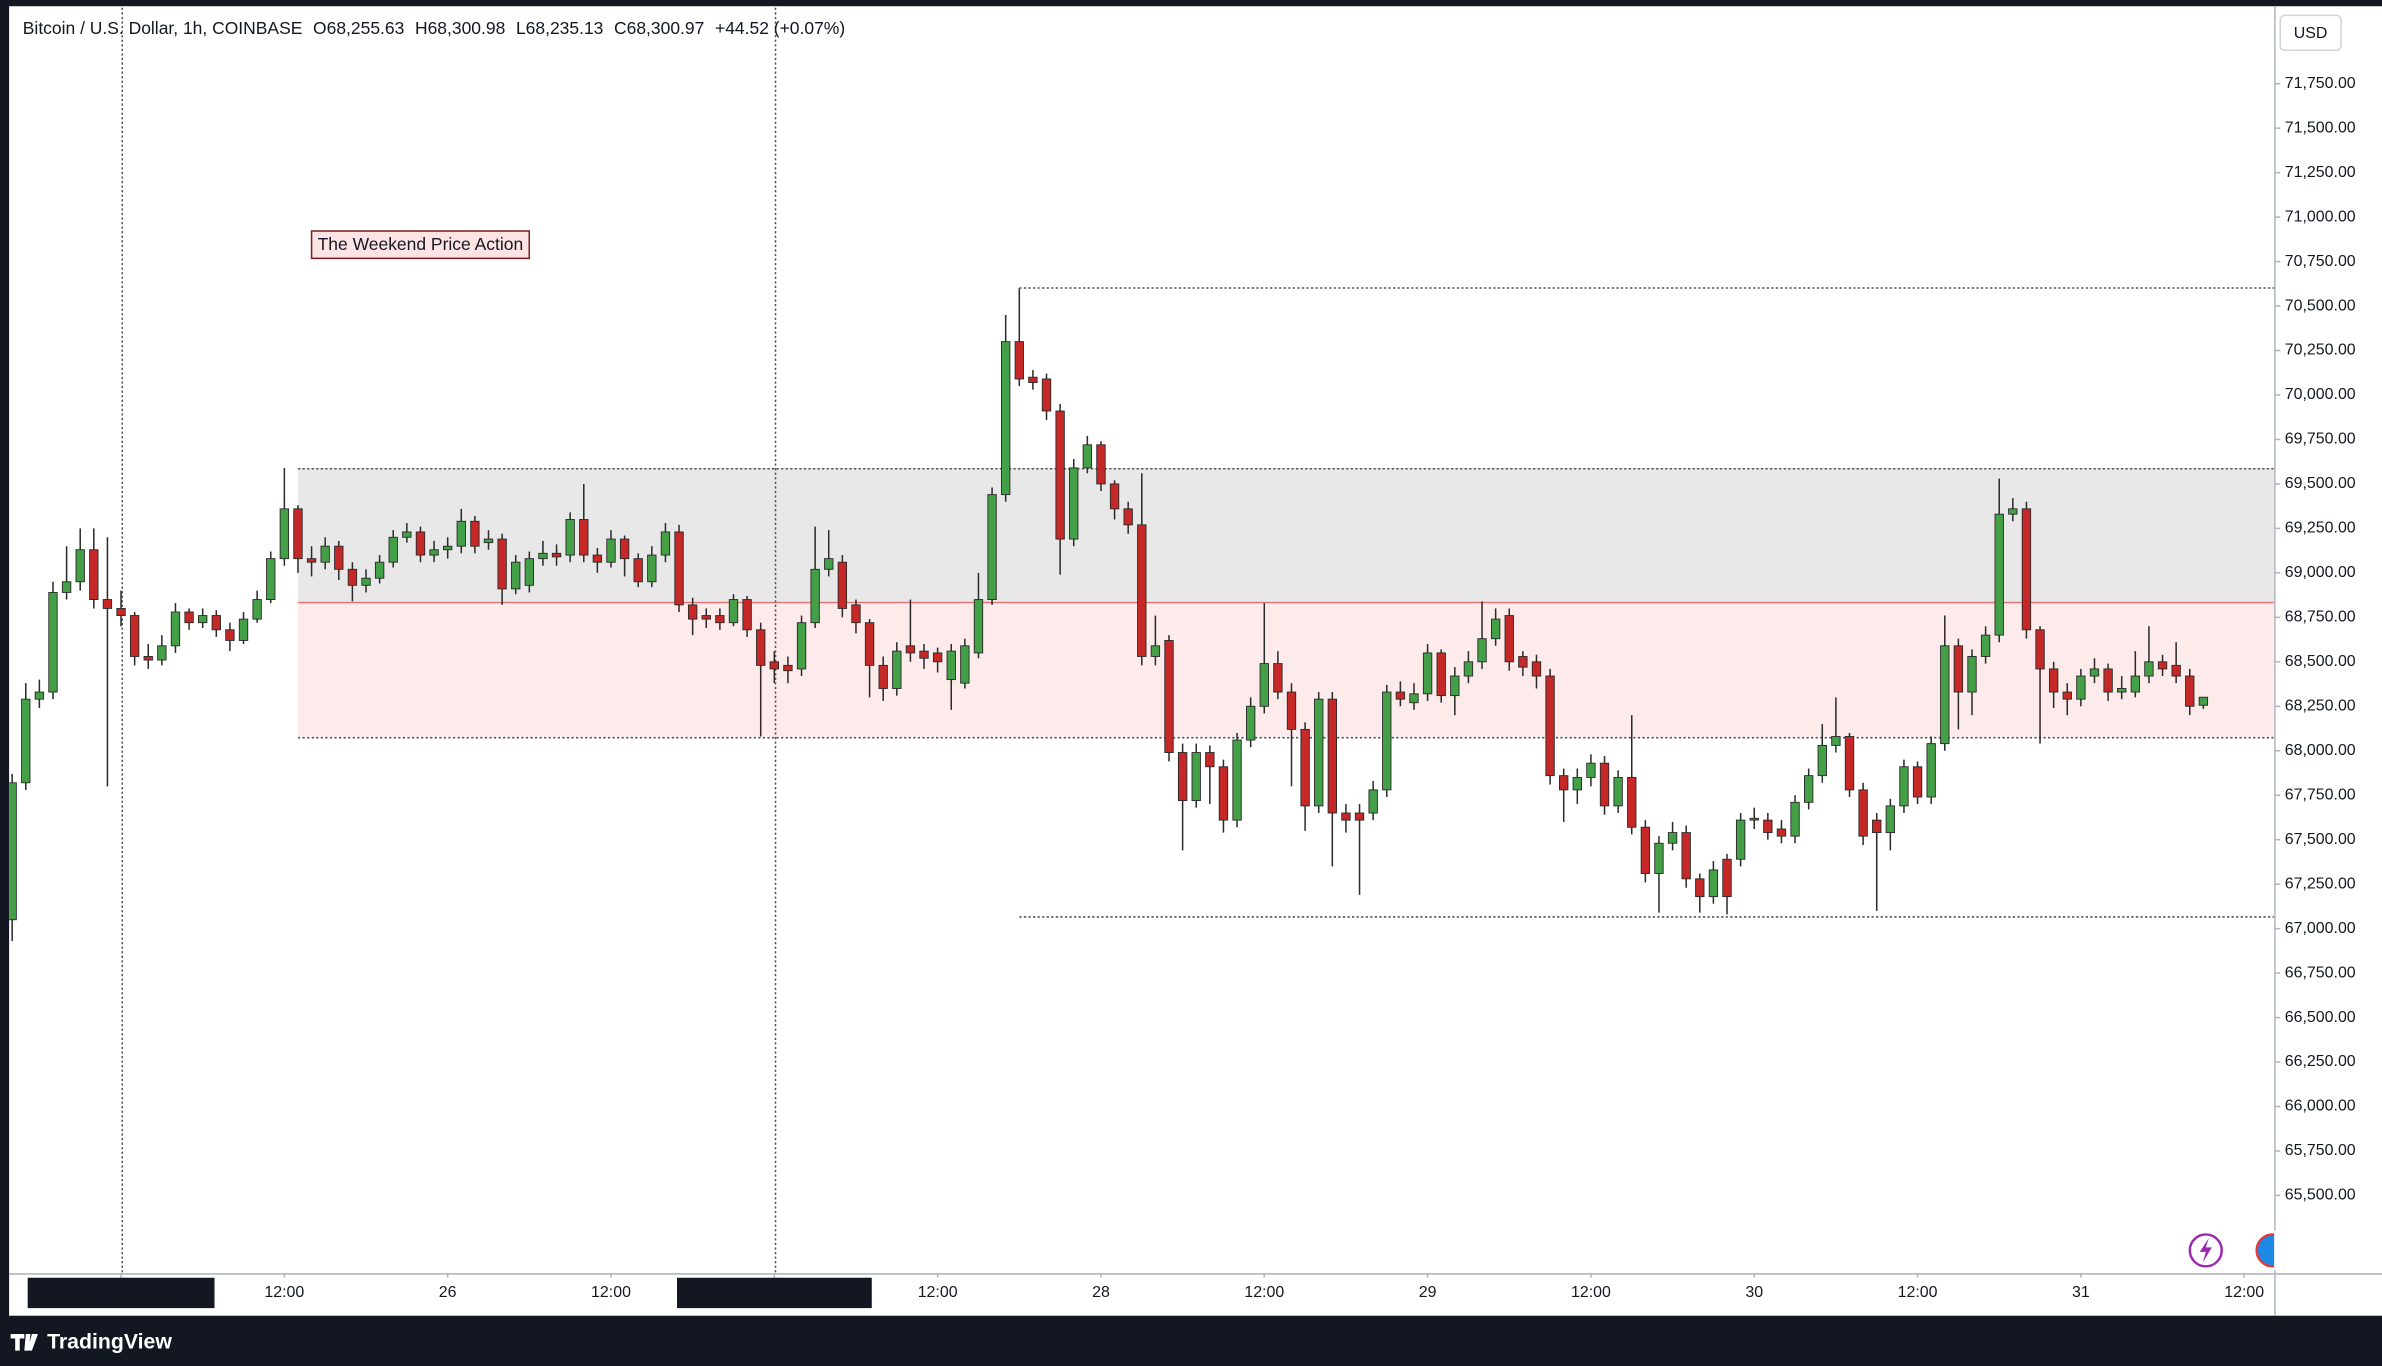 The width and height of the screenshot is (2382, 1366). What do you see at coordinates (2320, 572) in the screenshot?
I see `y-tick-label: 69,000.00` at bounding box center [2320, 572].